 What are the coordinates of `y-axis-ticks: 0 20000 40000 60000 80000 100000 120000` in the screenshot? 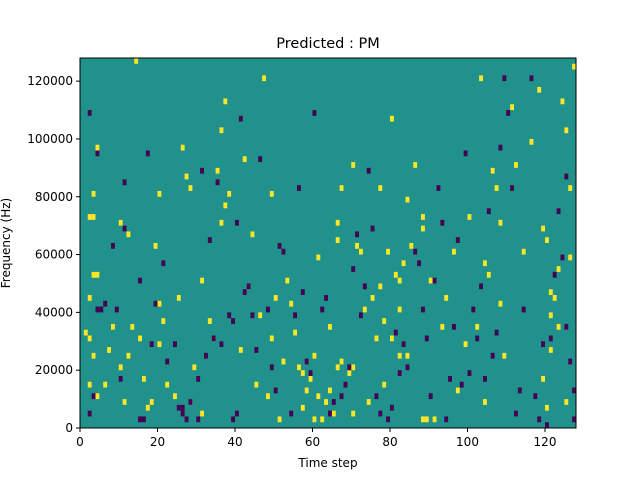 It's located at (53, 254).